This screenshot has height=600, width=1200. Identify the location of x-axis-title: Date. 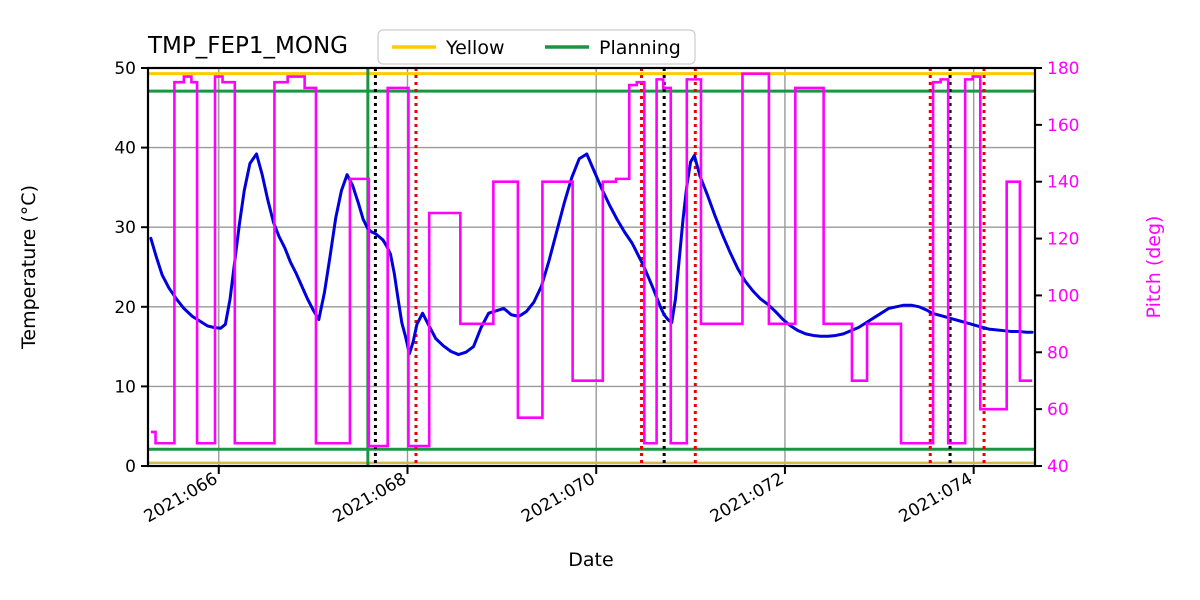
(590, 560).